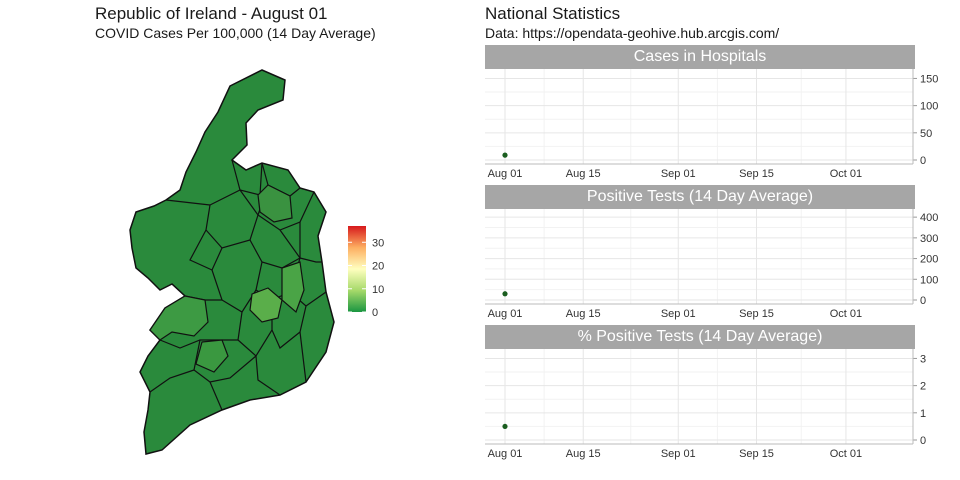 This screenshot has height=480, width=960. What do you see at coordinates (378, 243) in the screenshot?
I see `legend-tick-label: 30` at bounding box center [378, 243].